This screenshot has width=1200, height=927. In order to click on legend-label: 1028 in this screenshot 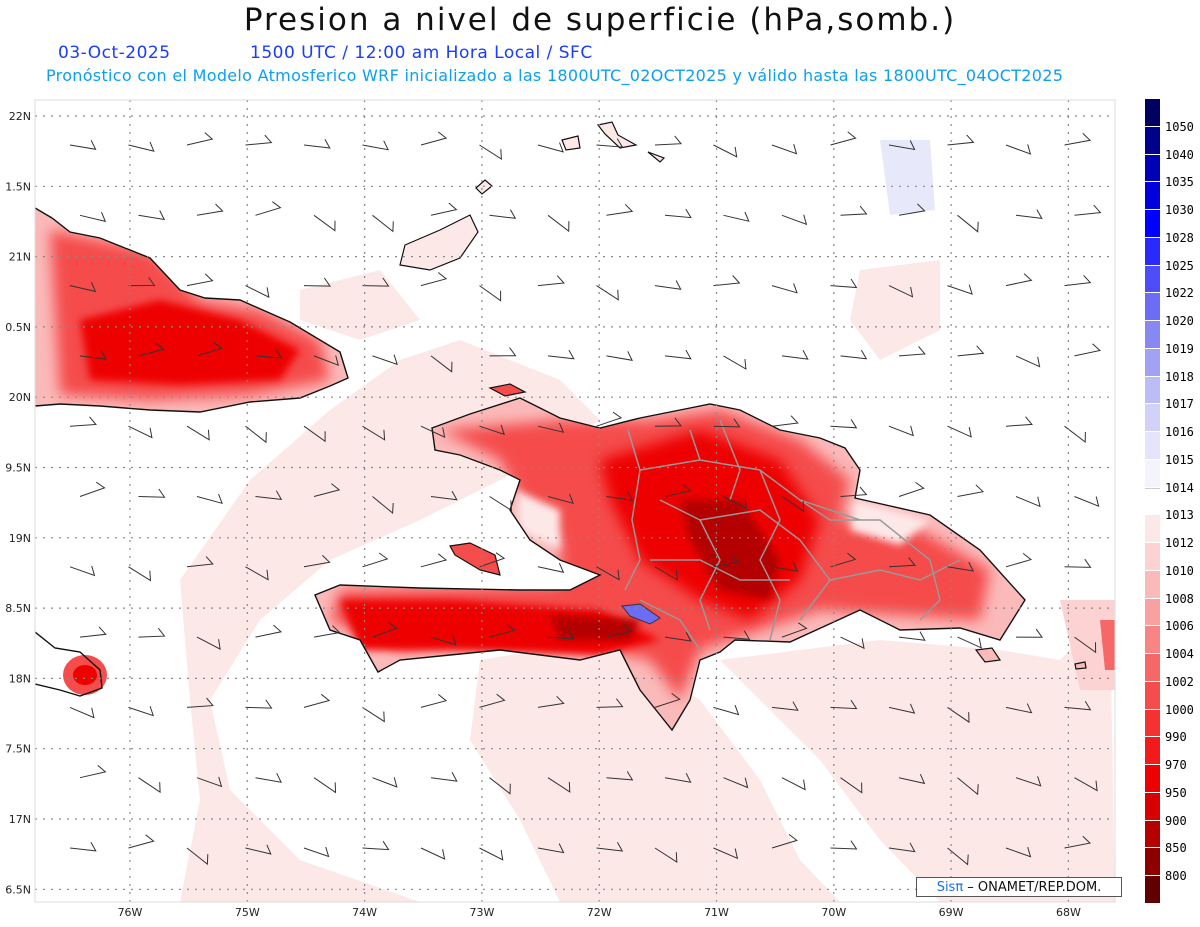, I will do `click(1179, 237)`.